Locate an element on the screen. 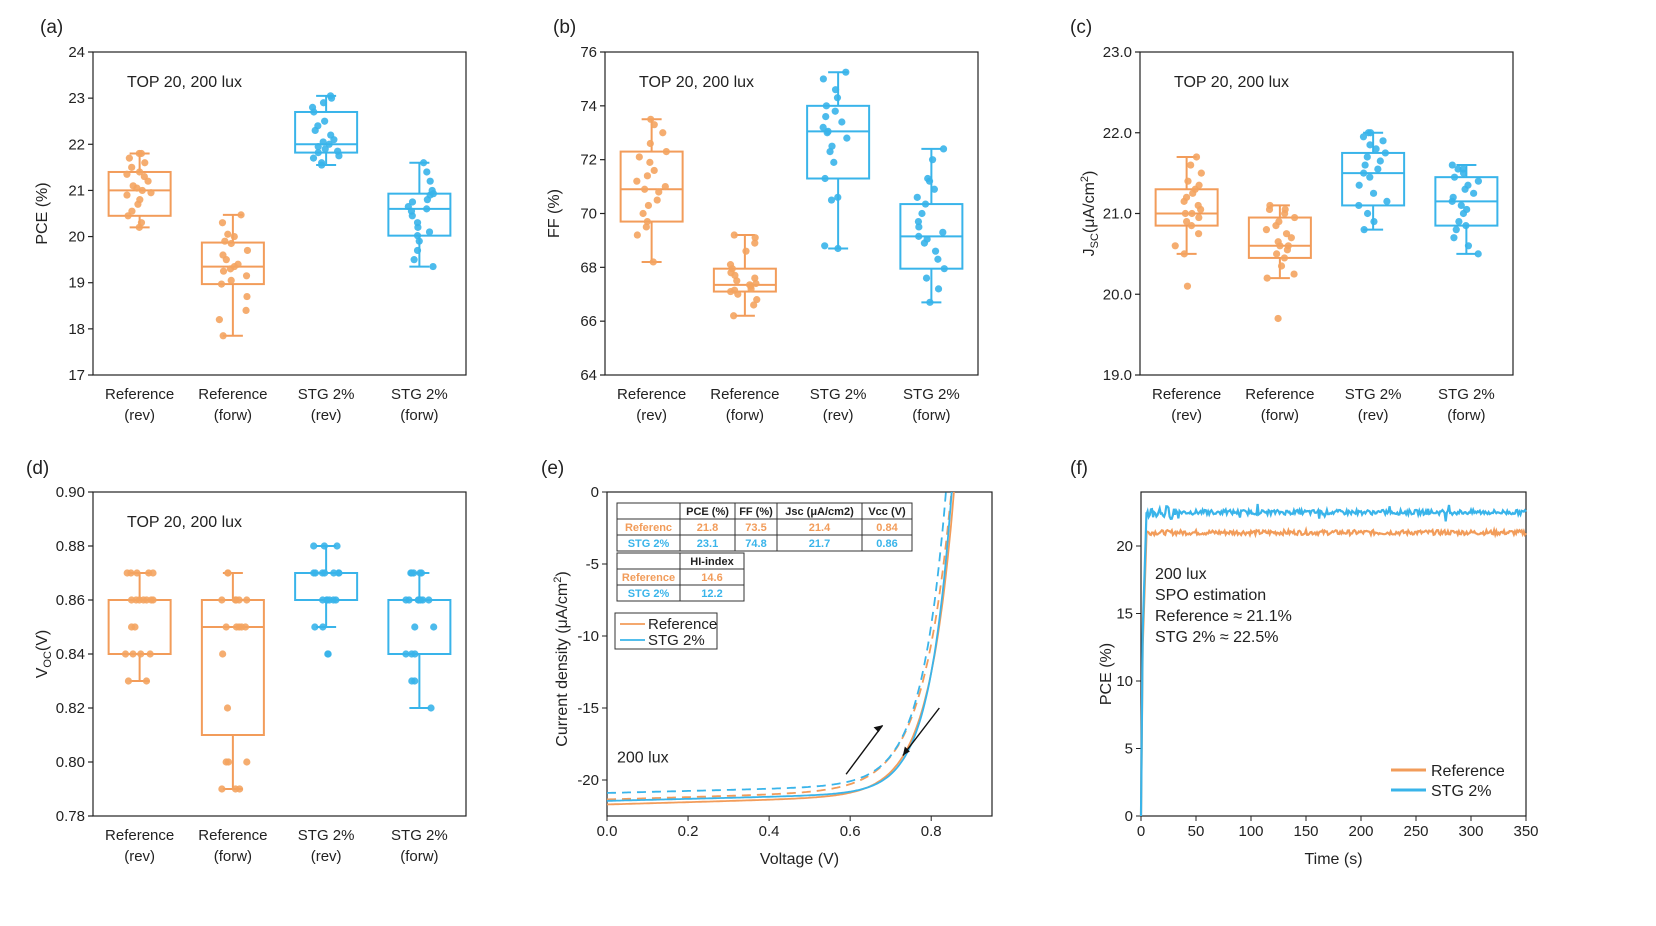  table-cell: 12.2 is located at coordinates (711, 594).